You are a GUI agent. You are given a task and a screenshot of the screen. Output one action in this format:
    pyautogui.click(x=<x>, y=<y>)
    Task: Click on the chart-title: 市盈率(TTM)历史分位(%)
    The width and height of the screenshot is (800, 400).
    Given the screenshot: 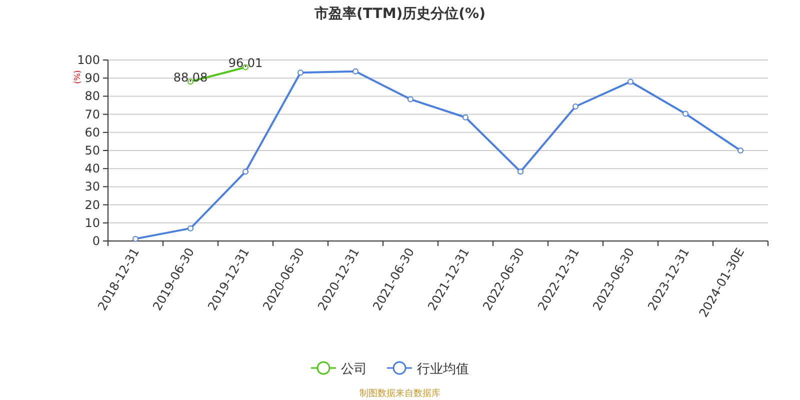 What is the action you would take?
    pyautogui.click(x=400, y=13)
    